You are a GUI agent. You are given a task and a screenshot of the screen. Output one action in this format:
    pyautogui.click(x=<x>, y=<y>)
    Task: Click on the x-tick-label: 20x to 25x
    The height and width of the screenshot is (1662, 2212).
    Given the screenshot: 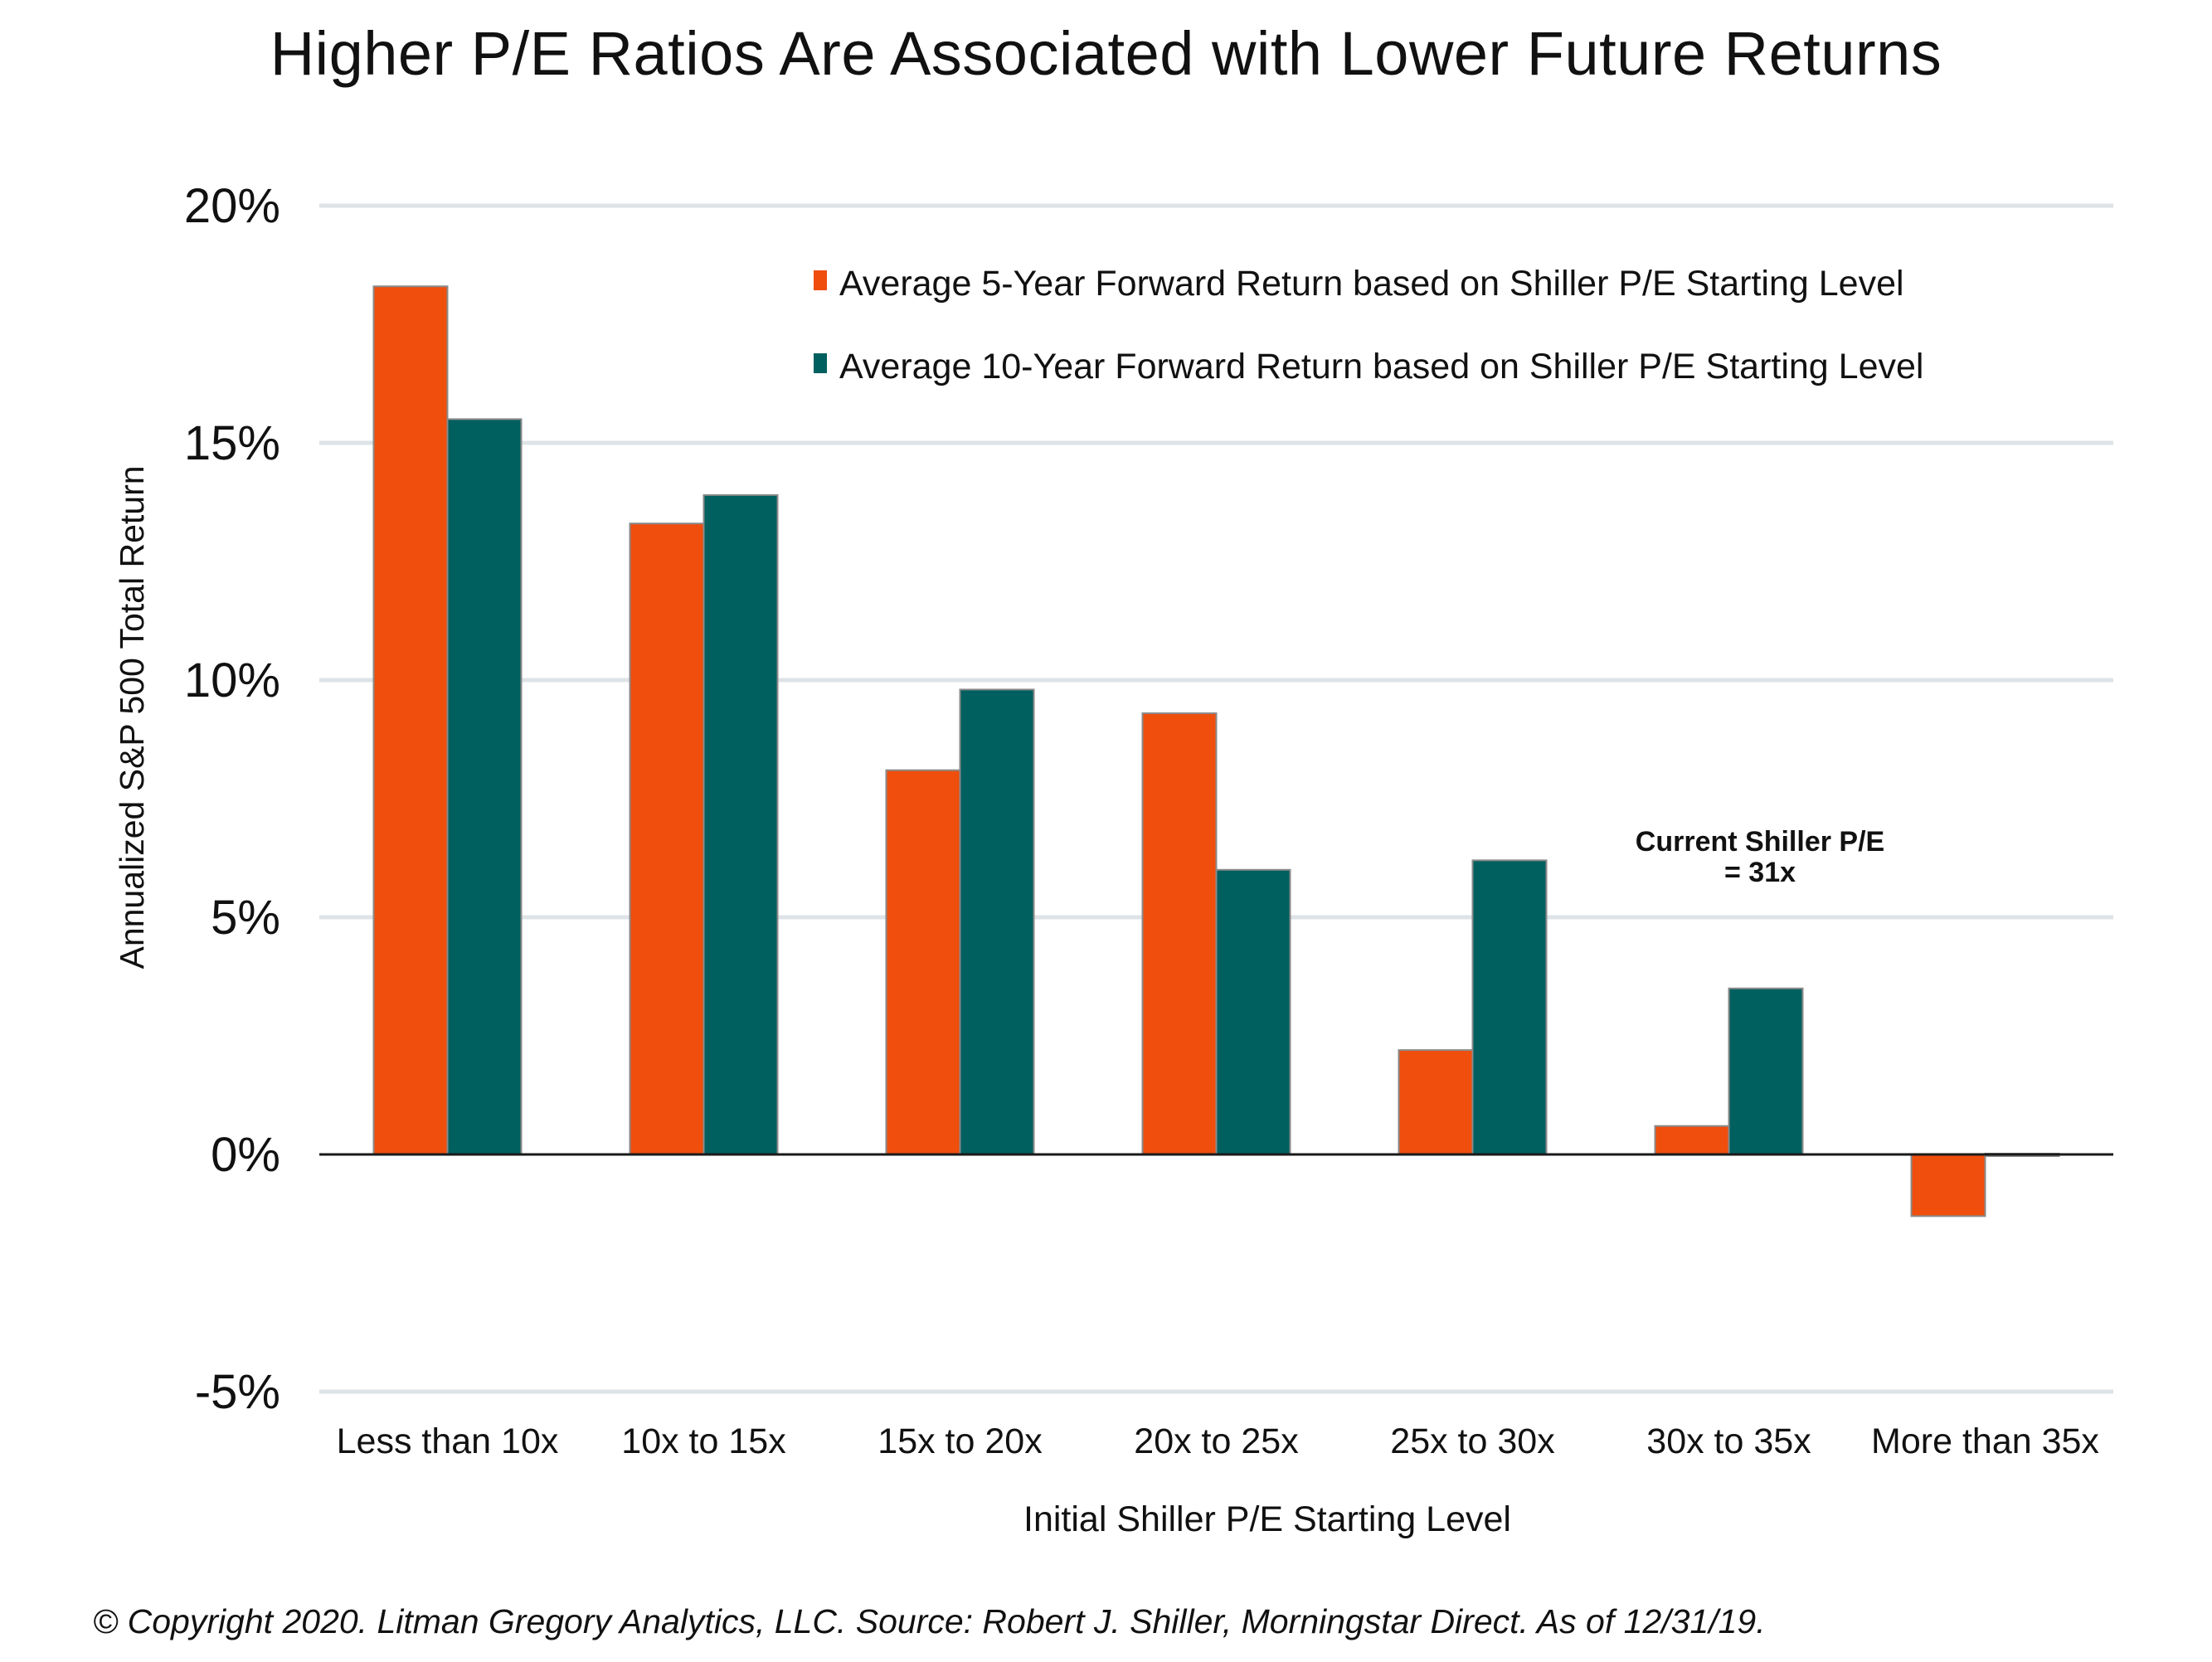 What is the action you would take?
    pyautogui.click(x=1216, y=1441)
    